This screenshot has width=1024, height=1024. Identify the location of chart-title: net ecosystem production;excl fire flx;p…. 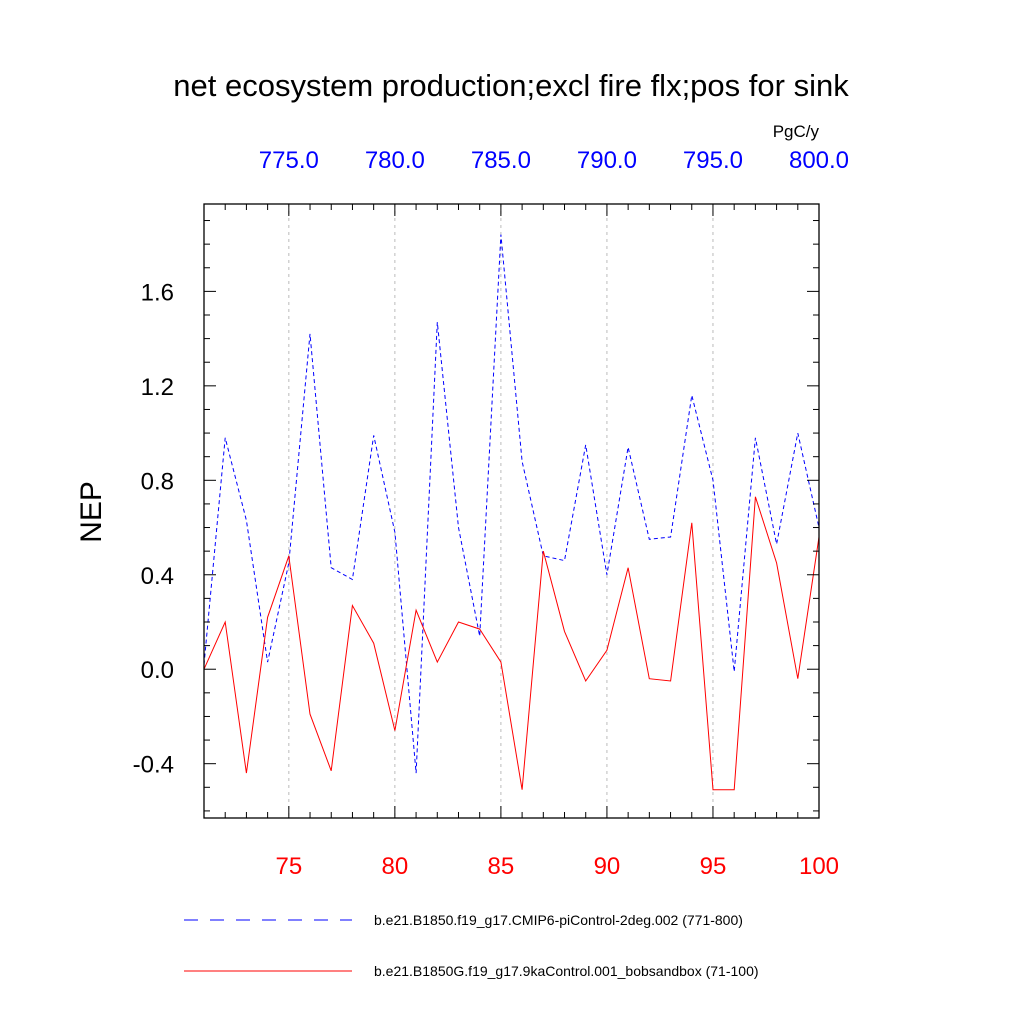
(511, 85).